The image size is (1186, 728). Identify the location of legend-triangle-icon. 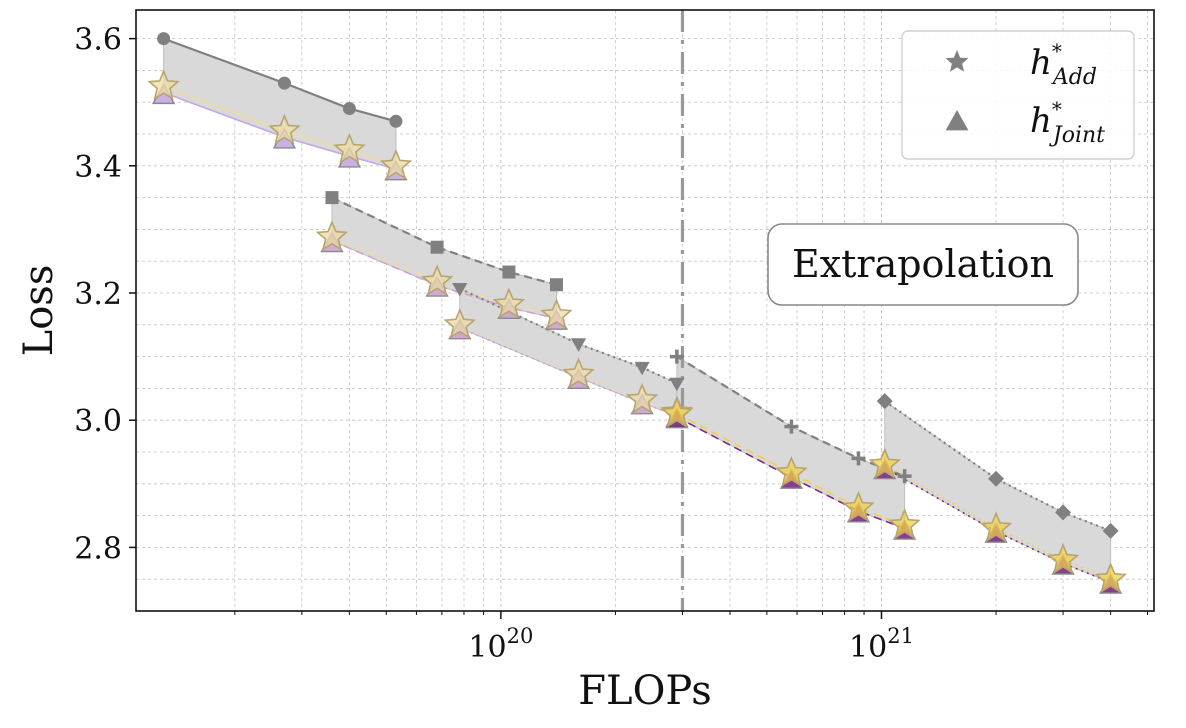
(957, 120).